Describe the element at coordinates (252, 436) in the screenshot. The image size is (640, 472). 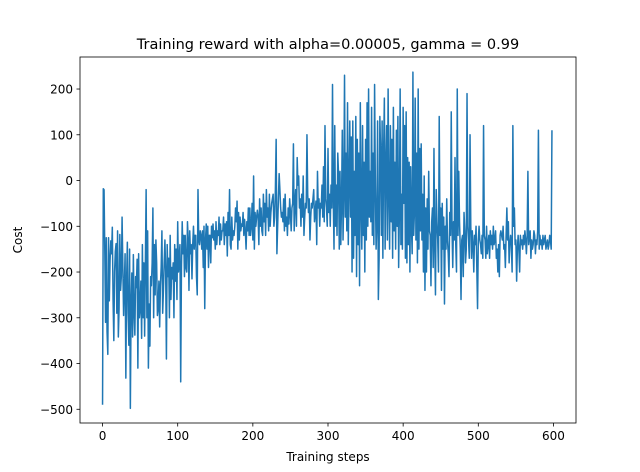
I see `x-tick-label: 200` at that location.